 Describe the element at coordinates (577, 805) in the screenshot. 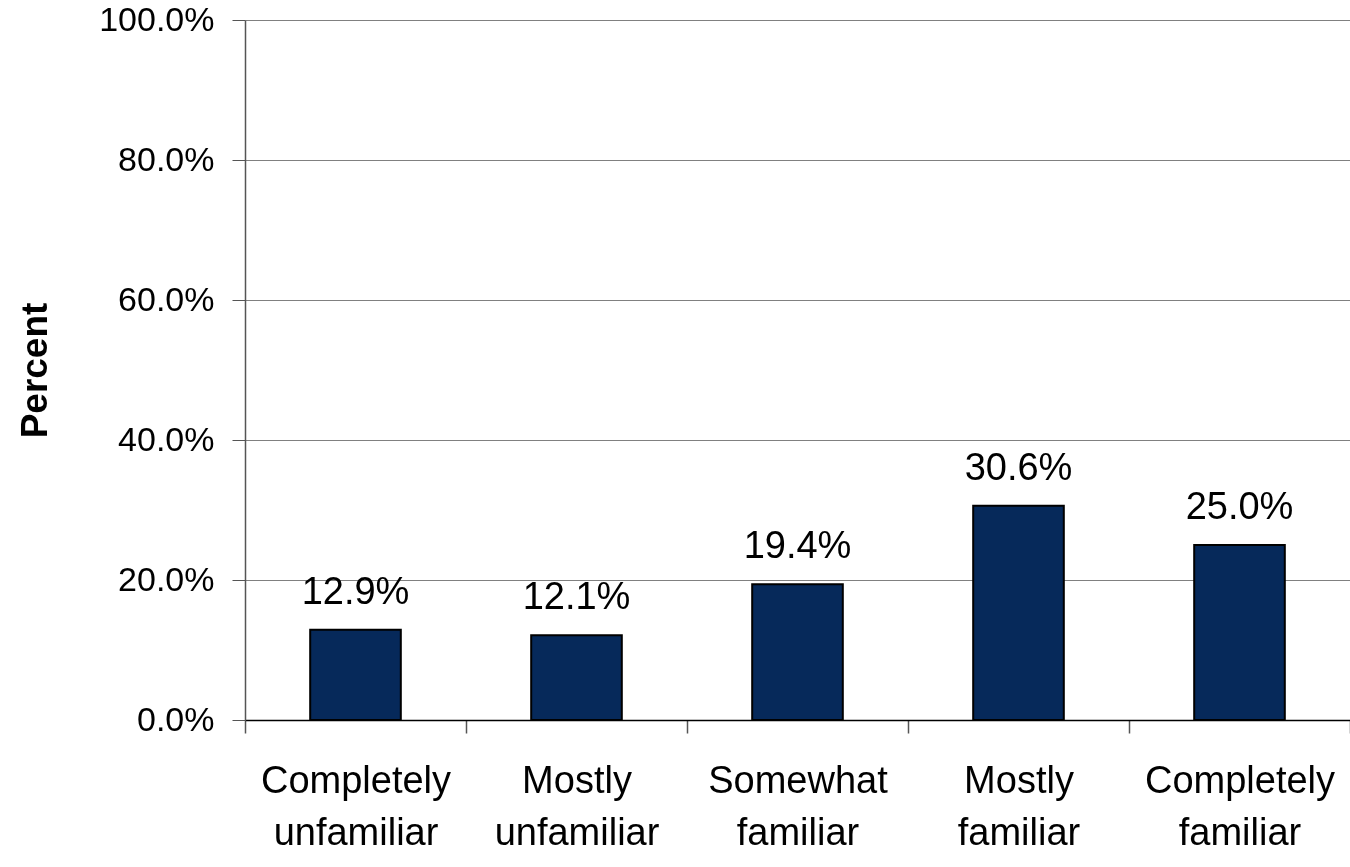

I see `x-tick-label: Mostly unfamiliar` at that location.